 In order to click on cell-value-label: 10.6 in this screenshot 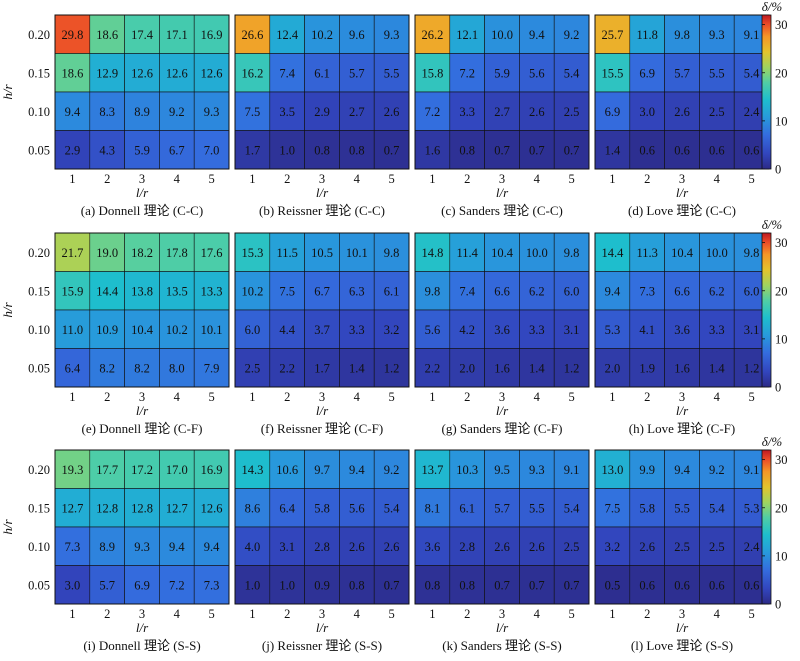, I will do `click(287, 470)`.